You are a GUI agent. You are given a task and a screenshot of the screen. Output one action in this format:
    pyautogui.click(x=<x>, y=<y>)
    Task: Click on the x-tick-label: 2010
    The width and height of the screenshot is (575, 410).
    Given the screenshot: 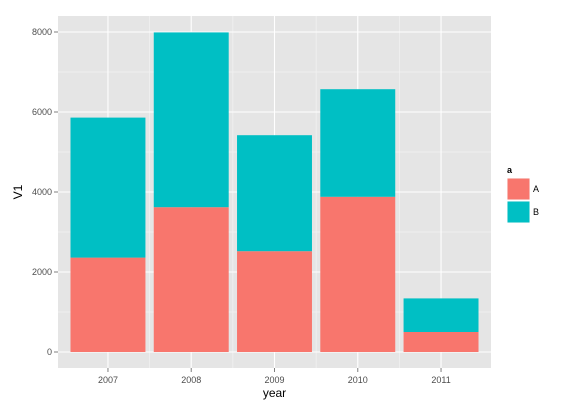 What is the action you would take?
    pyautogui.click(x=358, y=380)
    